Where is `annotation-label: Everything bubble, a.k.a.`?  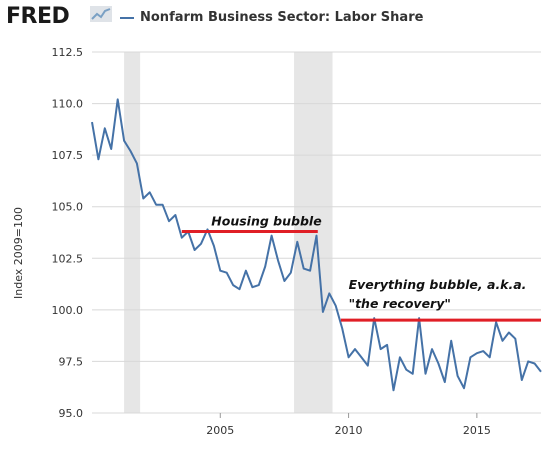 annotation-label: Everything bubble, a.k.a. is located at coordinates (438, 284).